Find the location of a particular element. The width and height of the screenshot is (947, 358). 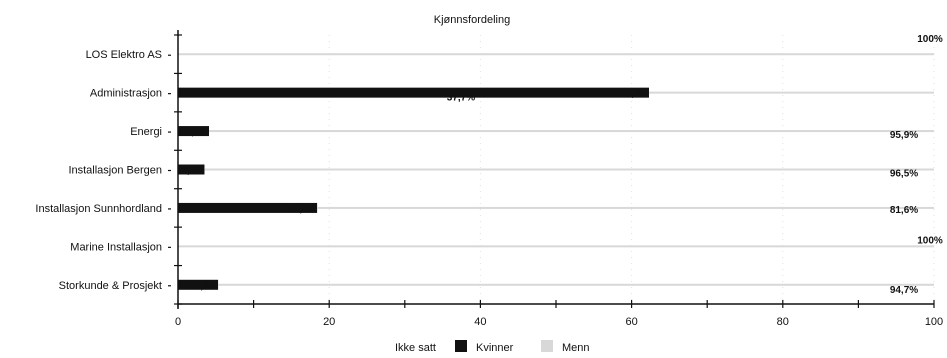

x-tick-label: 40 is located at coordinates (480, 322).